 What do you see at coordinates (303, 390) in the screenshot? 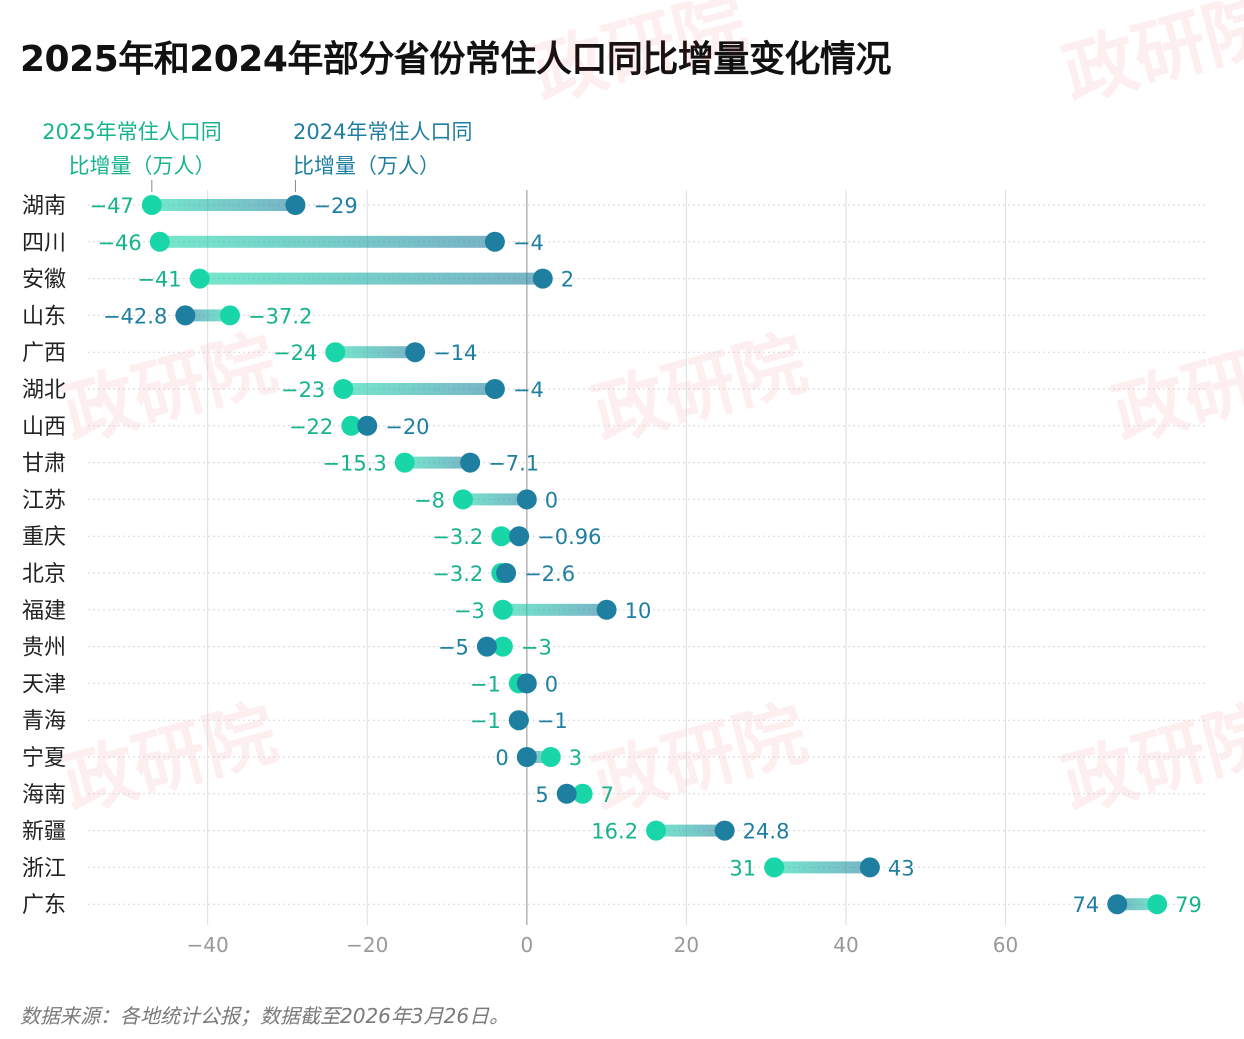
I see `value-label-2025: −23` at bounding box center [303, 390].